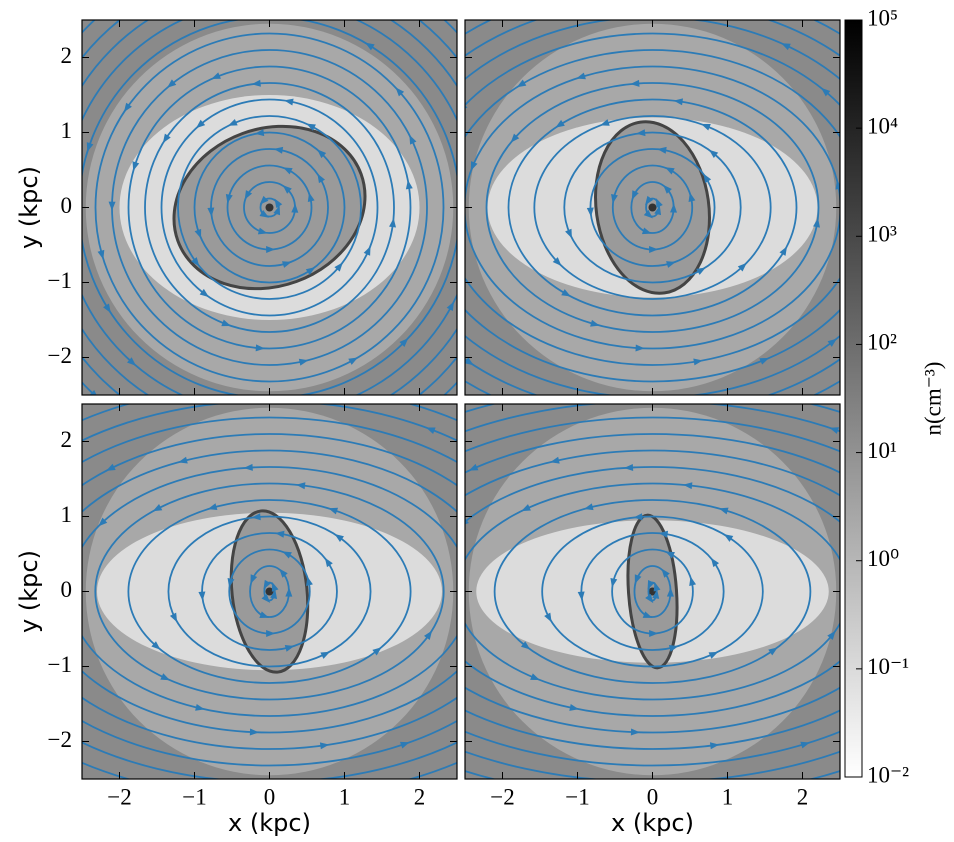  I want to click on colorbar-tick-label: 10⁻², so click(888, 774).